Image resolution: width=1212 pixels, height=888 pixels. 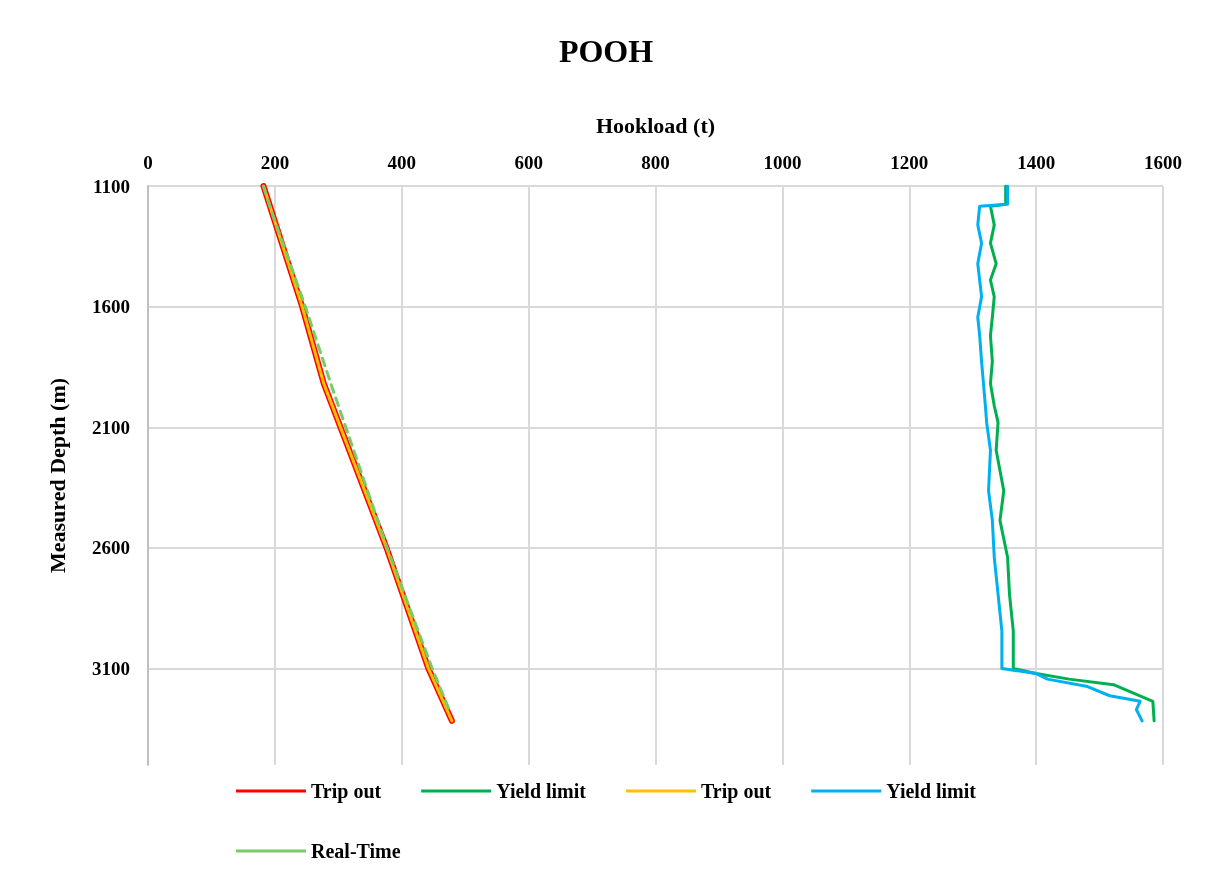 I want to click on x-tick-label: 1200, so click(x=909, y=162).